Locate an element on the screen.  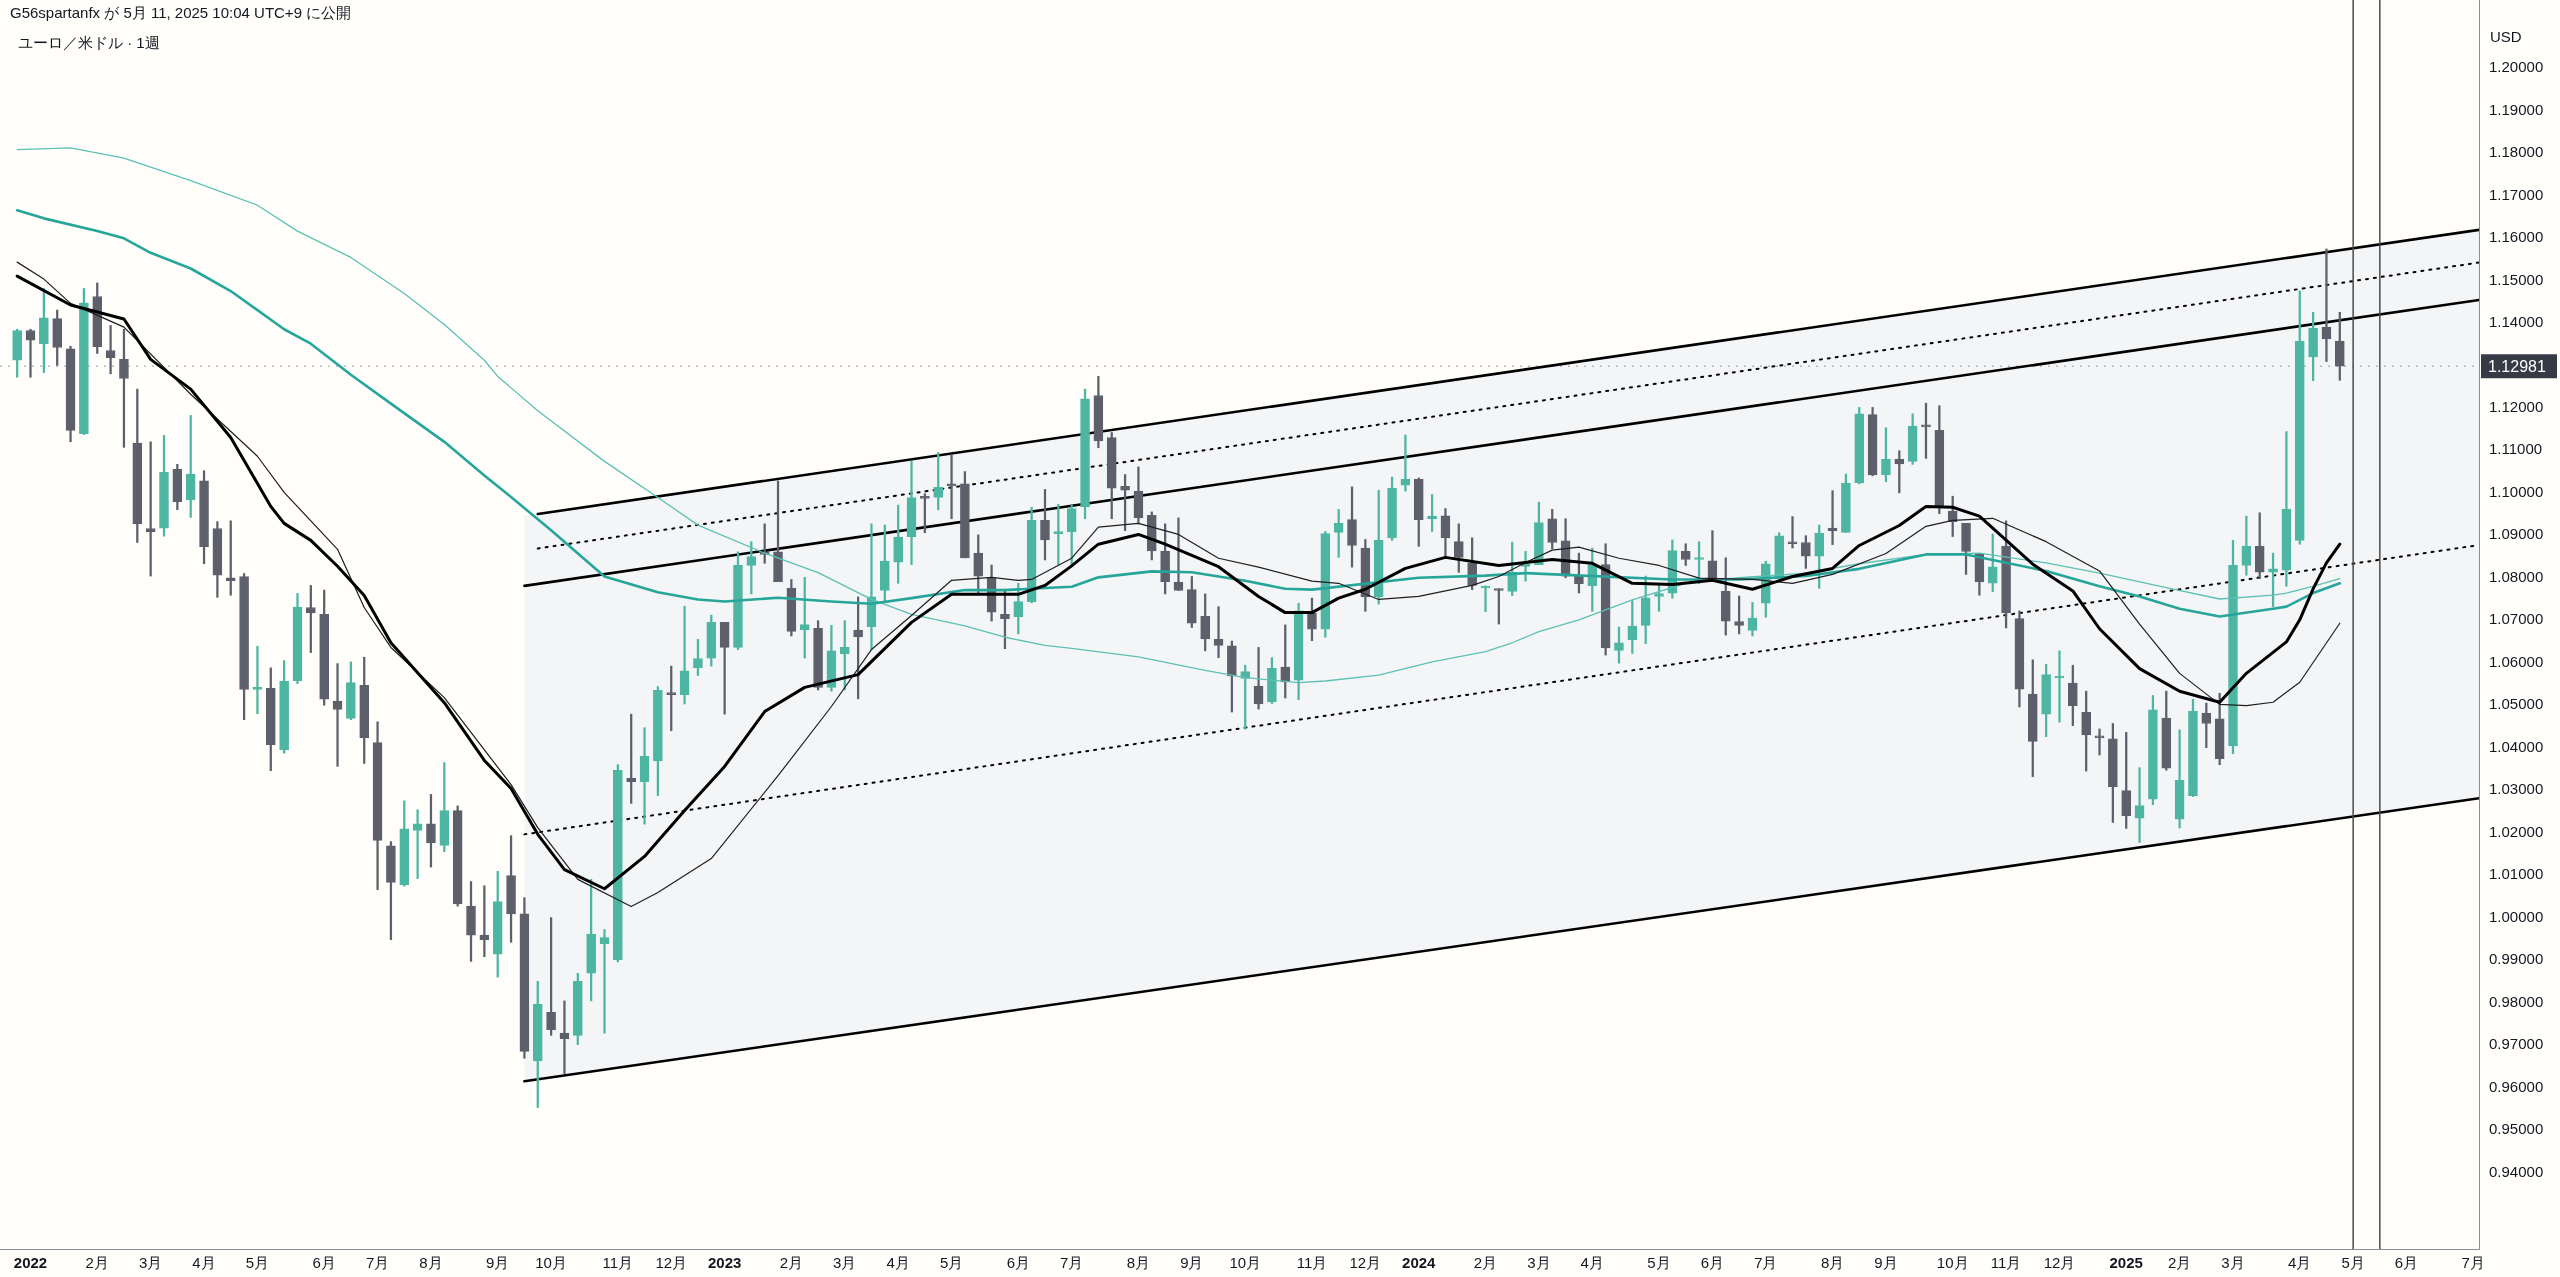
y-tick-label: 0.99000 is located at coordinates (2516, 959).